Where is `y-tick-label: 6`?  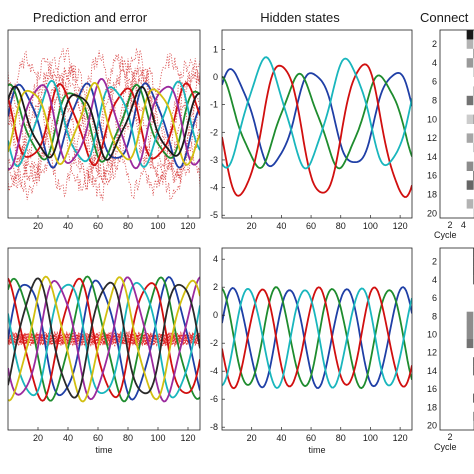 y-tick-label: 6 is located at coordinates (434, 298).